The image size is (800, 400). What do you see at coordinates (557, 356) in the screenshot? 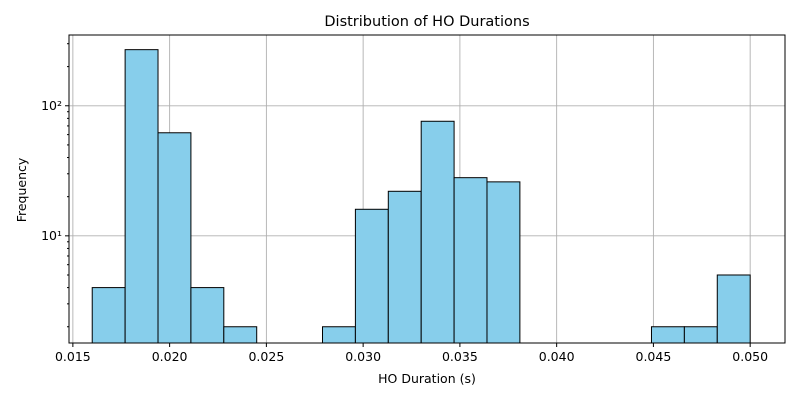
I see `x-tick-label: 0.040` at bounding box center [557, 356].